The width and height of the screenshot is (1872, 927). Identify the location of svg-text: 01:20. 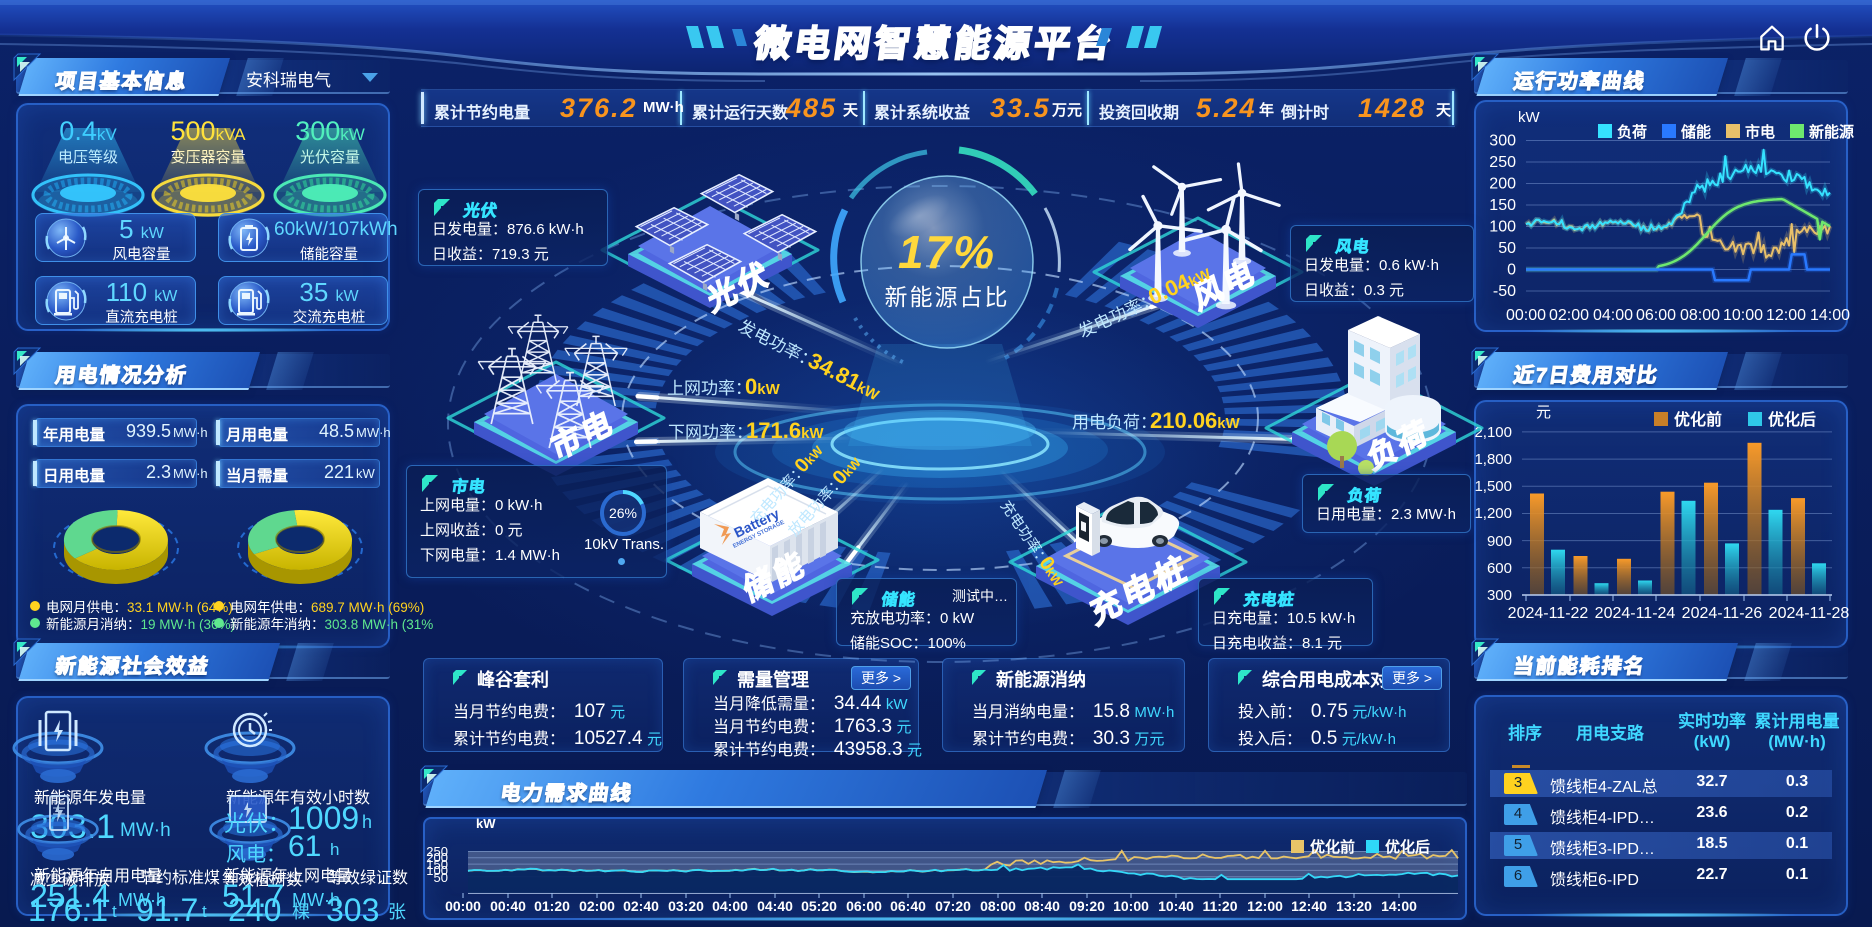
(552, 906).